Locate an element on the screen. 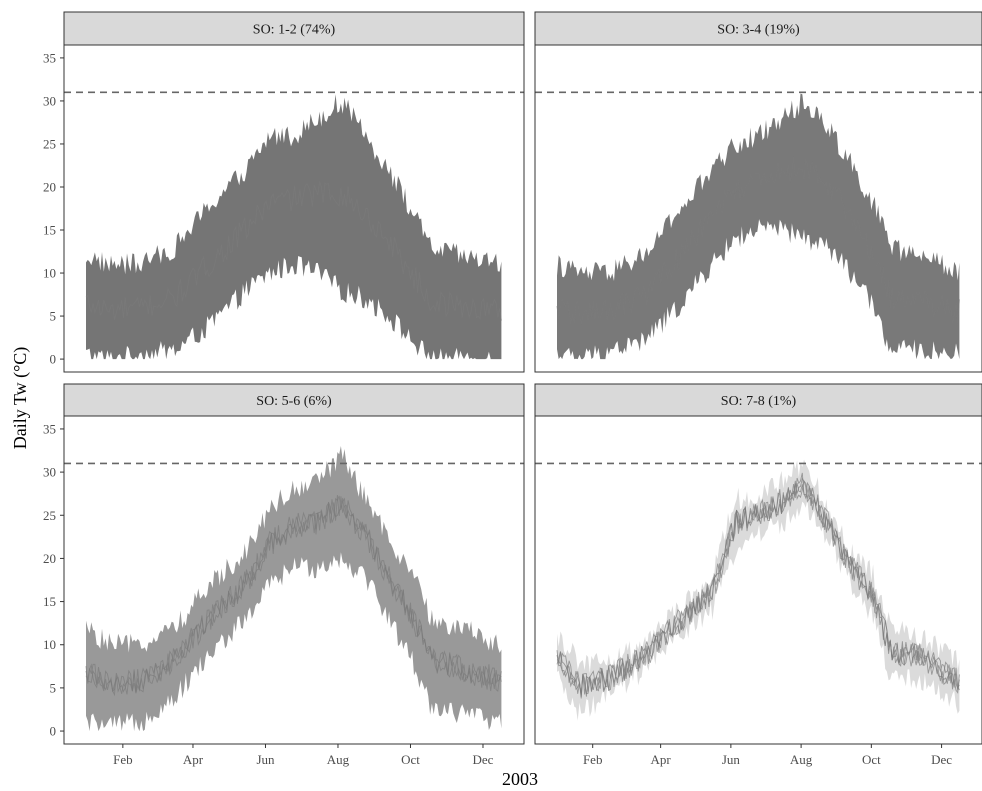 The height and width of the screenshot is (791, 982). y-axis-title: Daily Tw (°C) is located at coordinates (20, 398).